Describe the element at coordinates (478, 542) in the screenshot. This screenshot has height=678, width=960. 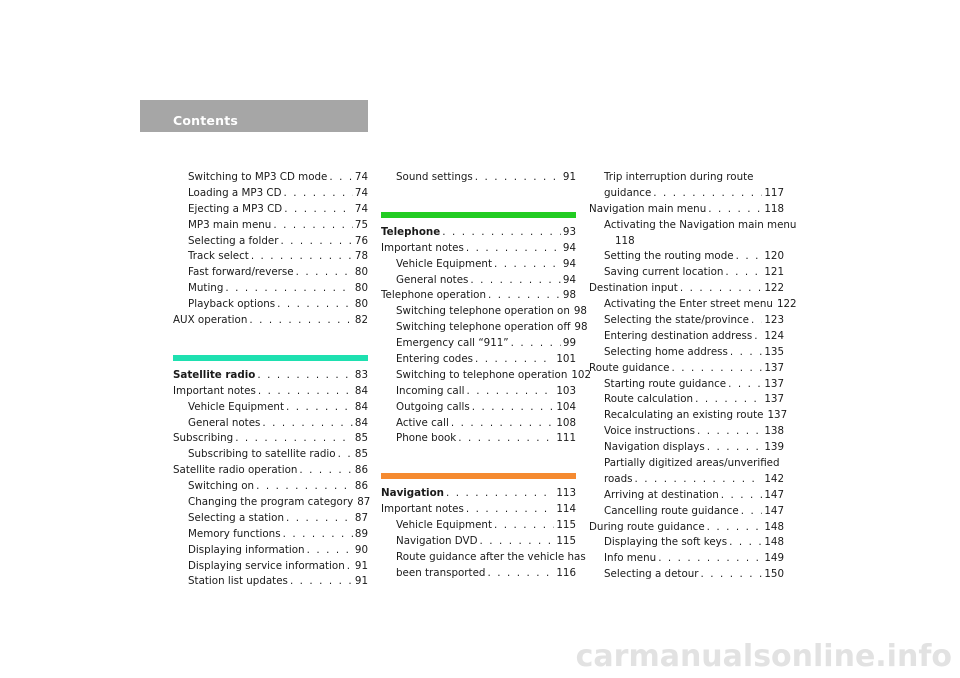
I see `toc-entry: Navigation DVD 115` at that location.